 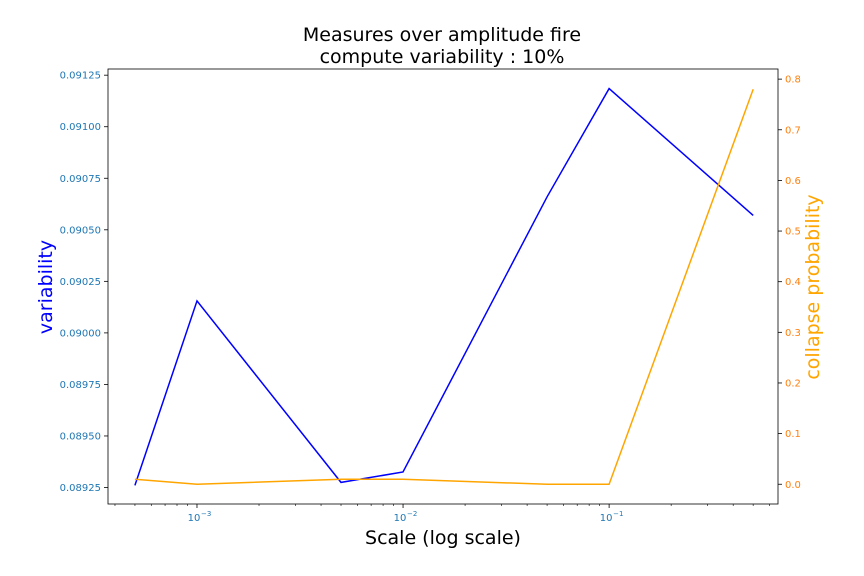 What do you see at coordinates (206, 514) in the screenshot?
I see `x-tick-exponent: −3` at bounding box center [206, 514].